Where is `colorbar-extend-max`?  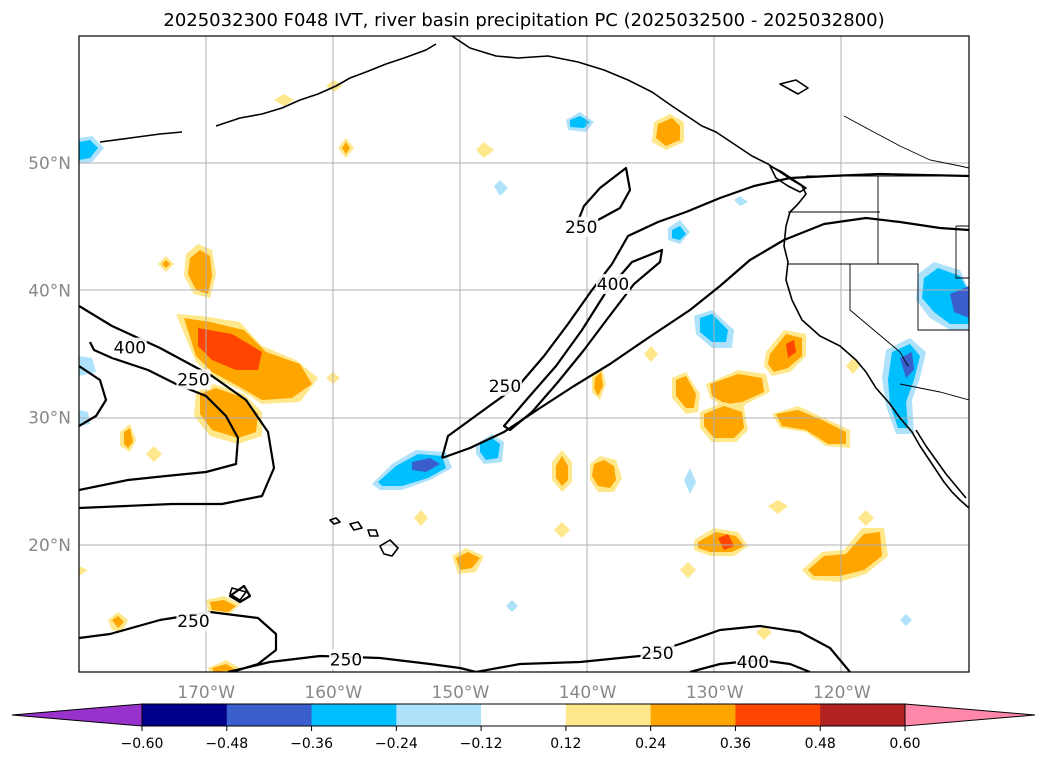 colorbar-extend-max is located at coordinates (970, 715).